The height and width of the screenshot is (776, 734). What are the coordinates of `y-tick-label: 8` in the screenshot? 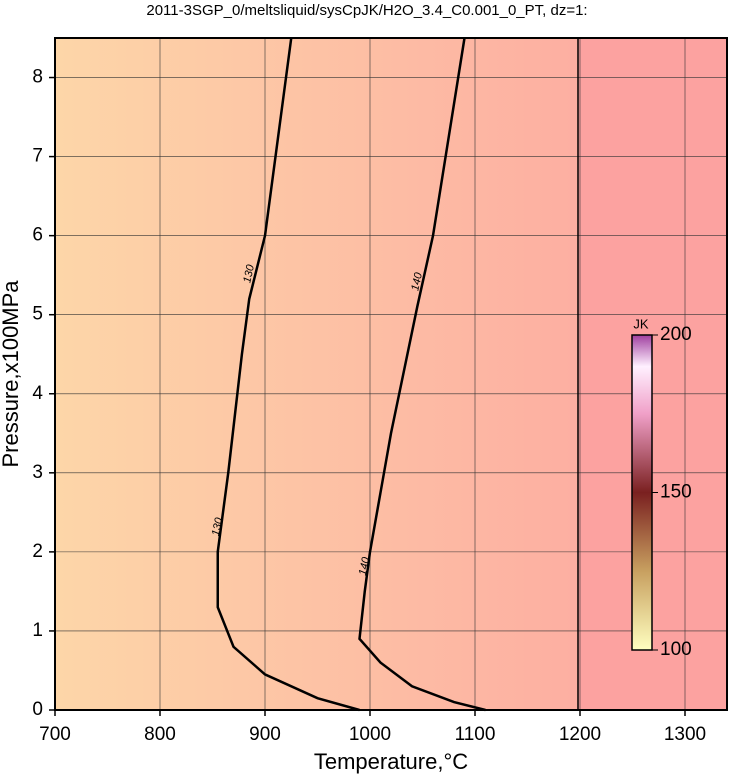 It's located at (37, 77).